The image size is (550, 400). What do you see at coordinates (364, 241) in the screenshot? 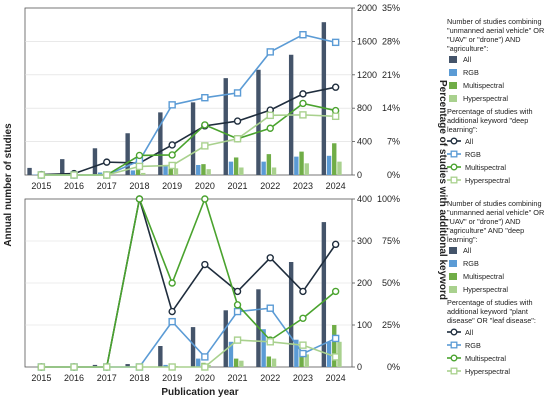
I see `y-tick-label-left: 300` at bounding box center [364, 241].